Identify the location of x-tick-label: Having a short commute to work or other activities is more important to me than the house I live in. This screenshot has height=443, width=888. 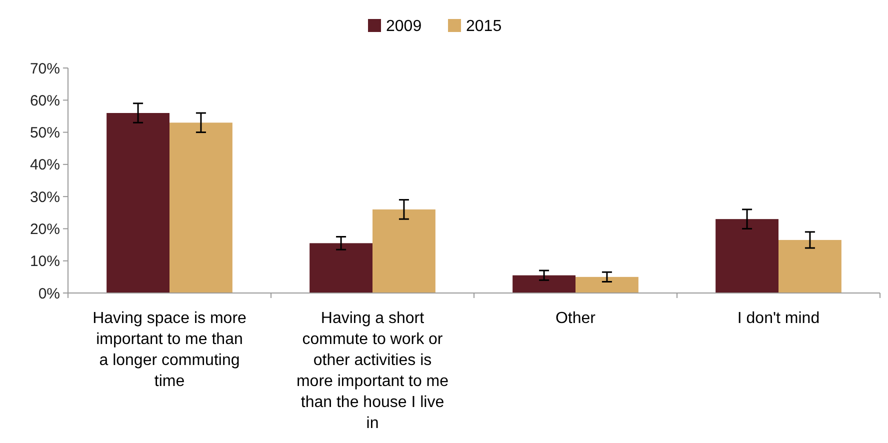
(372, 371).